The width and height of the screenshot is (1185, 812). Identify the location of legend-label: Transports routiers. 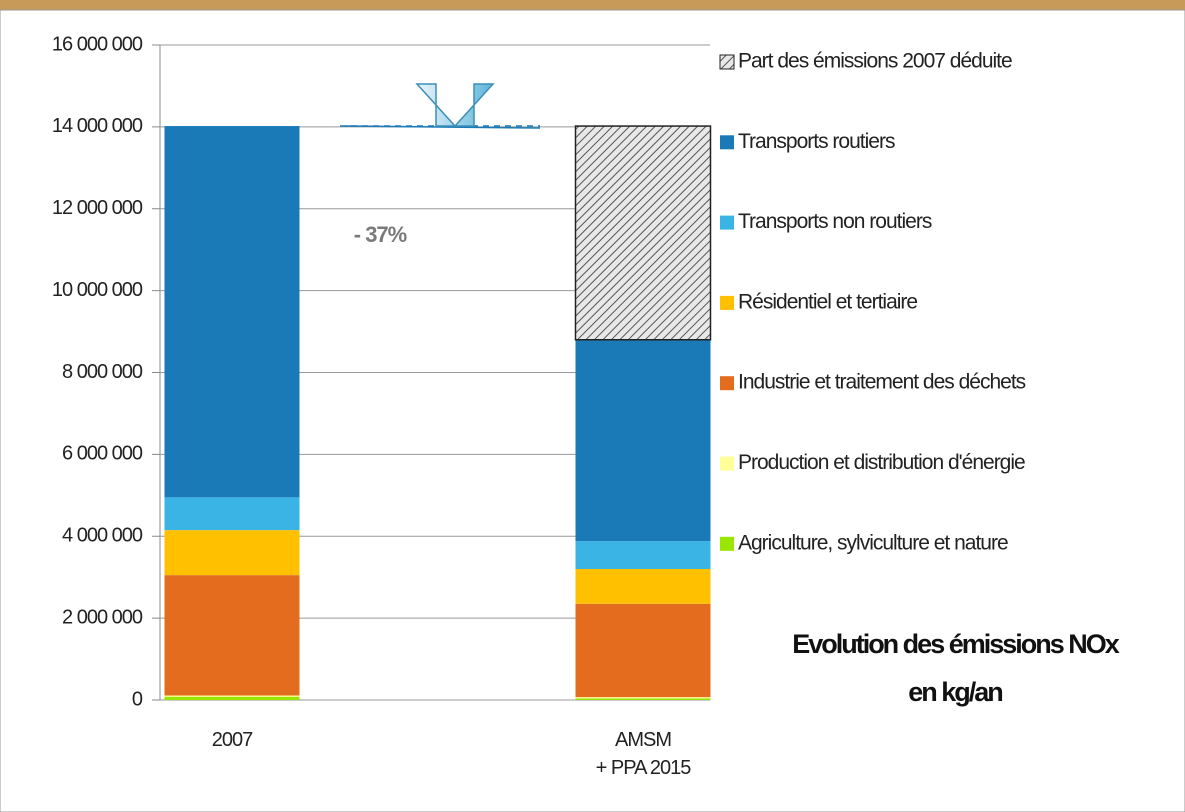
(816, 141).